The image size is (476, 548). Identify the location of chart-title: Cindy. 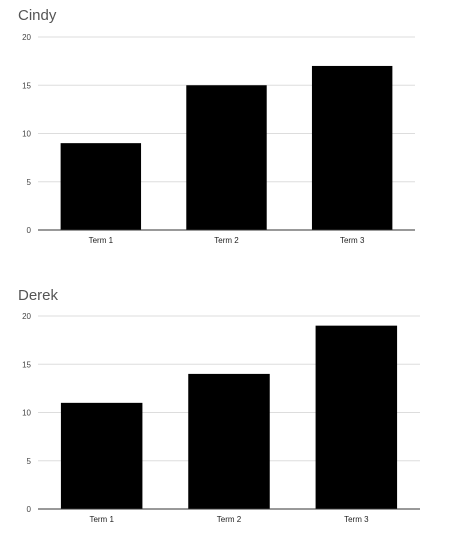
(37, 15).